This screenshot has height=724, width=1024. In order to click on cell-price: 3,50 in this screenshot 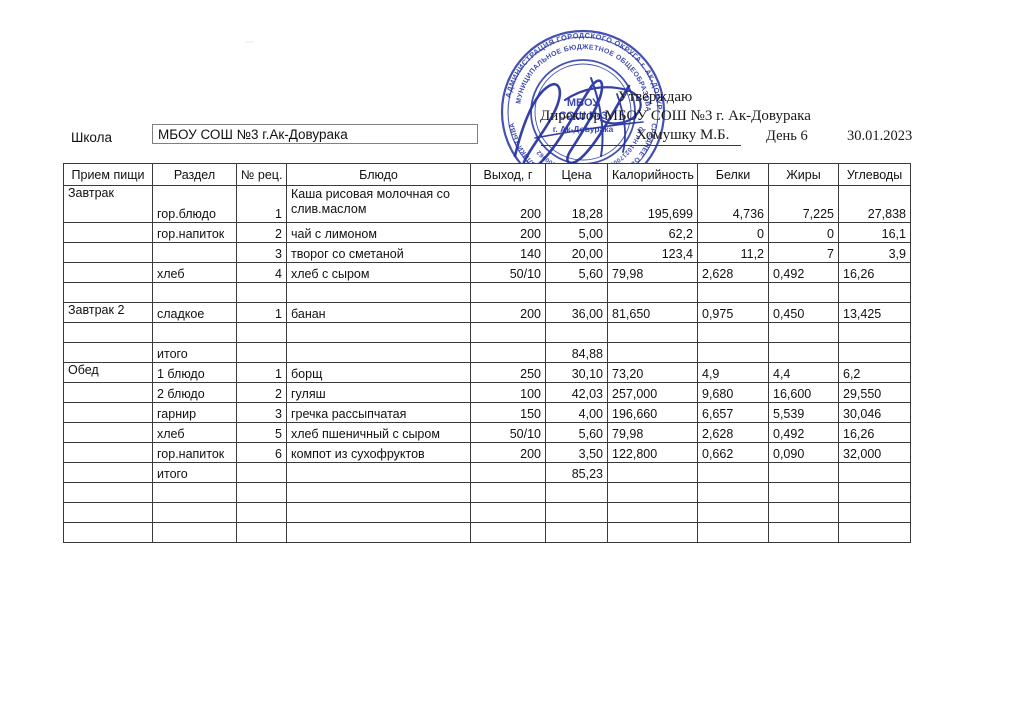, I will do `click(576, 452)`.